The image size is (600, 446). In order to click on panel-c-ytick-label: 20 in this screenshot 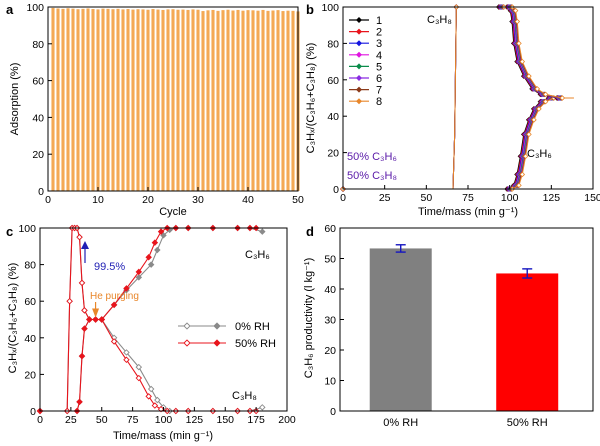, I will do `click(30, 375)`.